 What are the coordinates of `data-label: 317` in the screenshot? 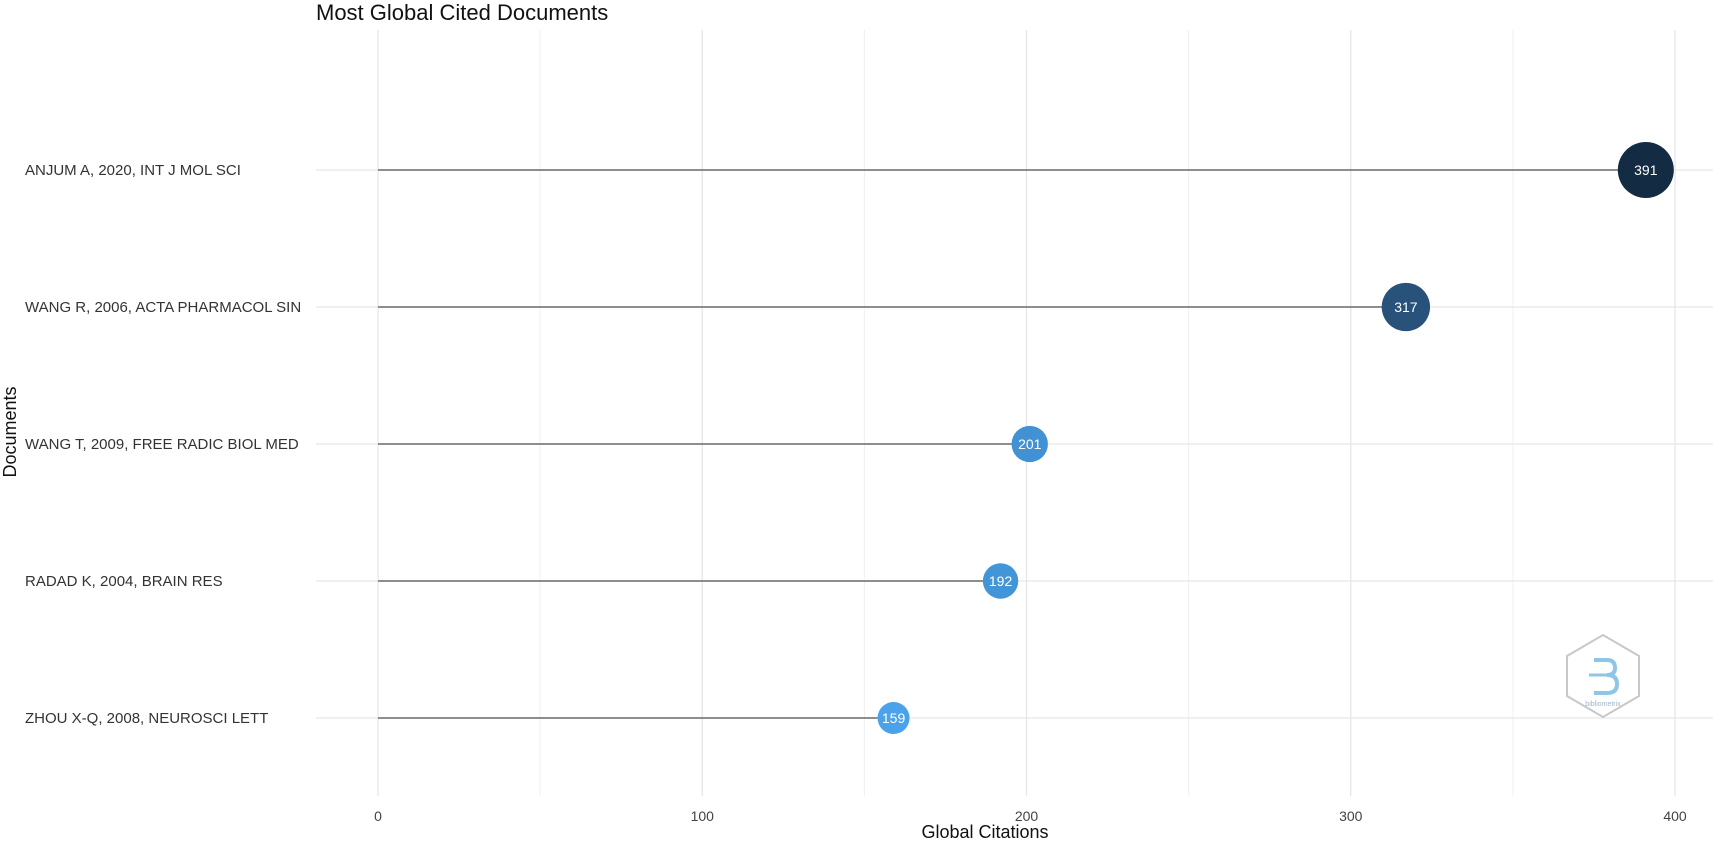 It's located at (1406, 307).